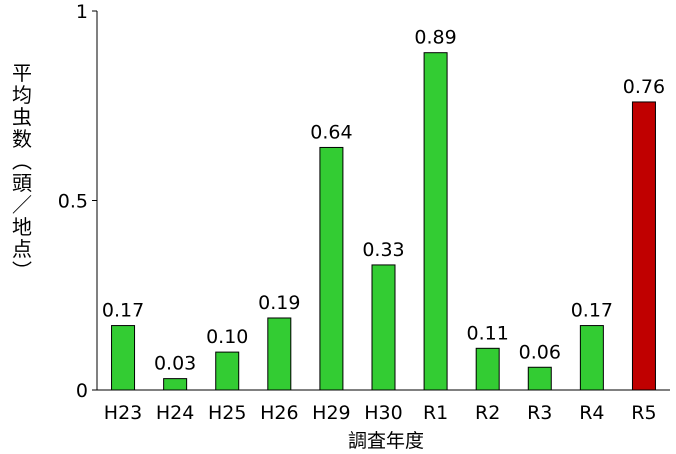 The image size is (676, 454). What do you see at coordinates (123, 413) in the screenshot?
I see `x-tick-label-H23: H23` at bounding box center [123, 413].